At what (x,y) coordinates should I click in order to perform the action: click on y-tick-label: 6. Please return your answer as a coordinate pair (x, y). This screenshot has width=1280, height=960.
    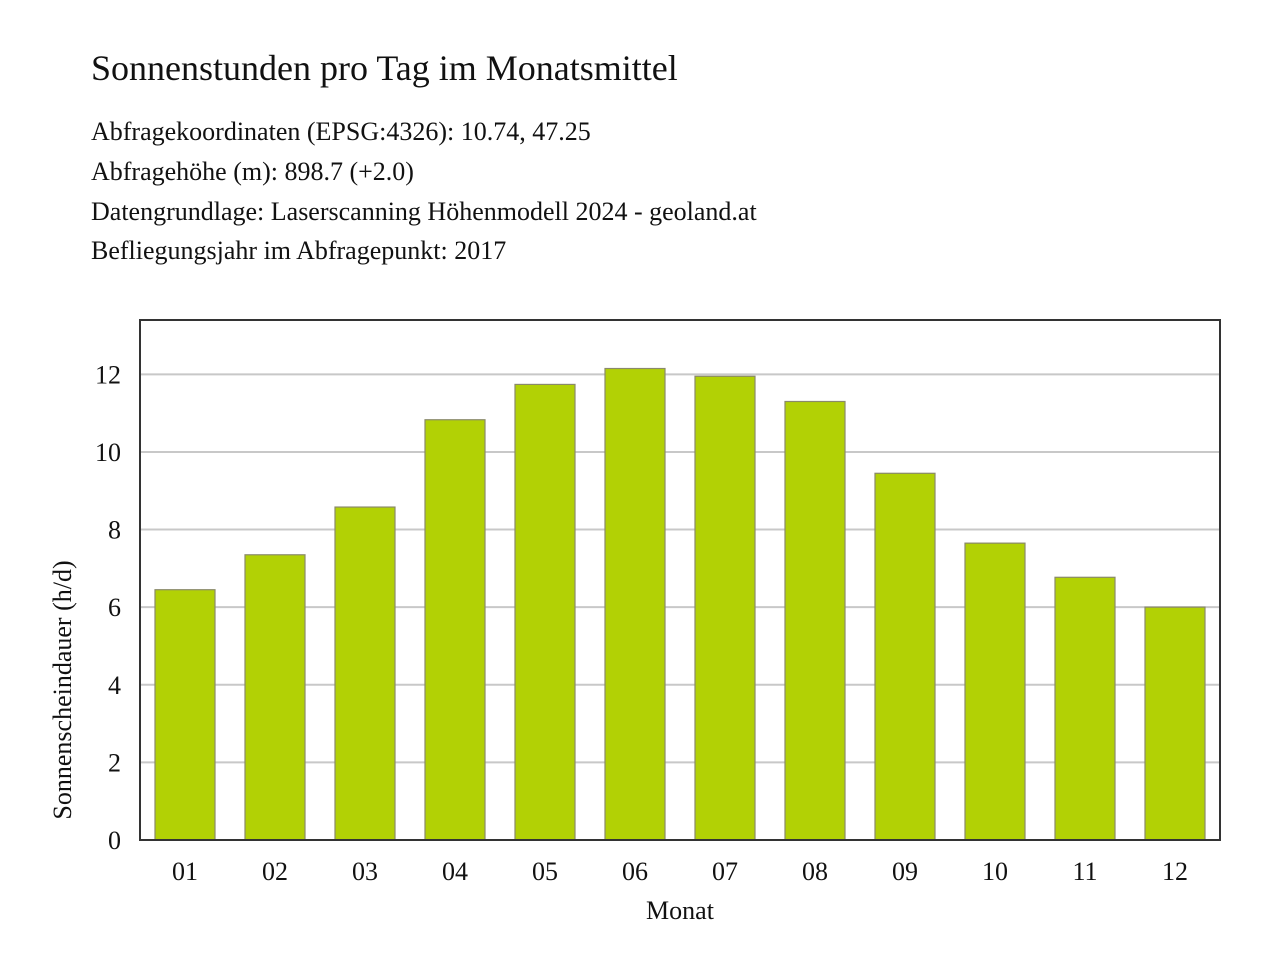
    Looking at the image, I should click on (114, 607).